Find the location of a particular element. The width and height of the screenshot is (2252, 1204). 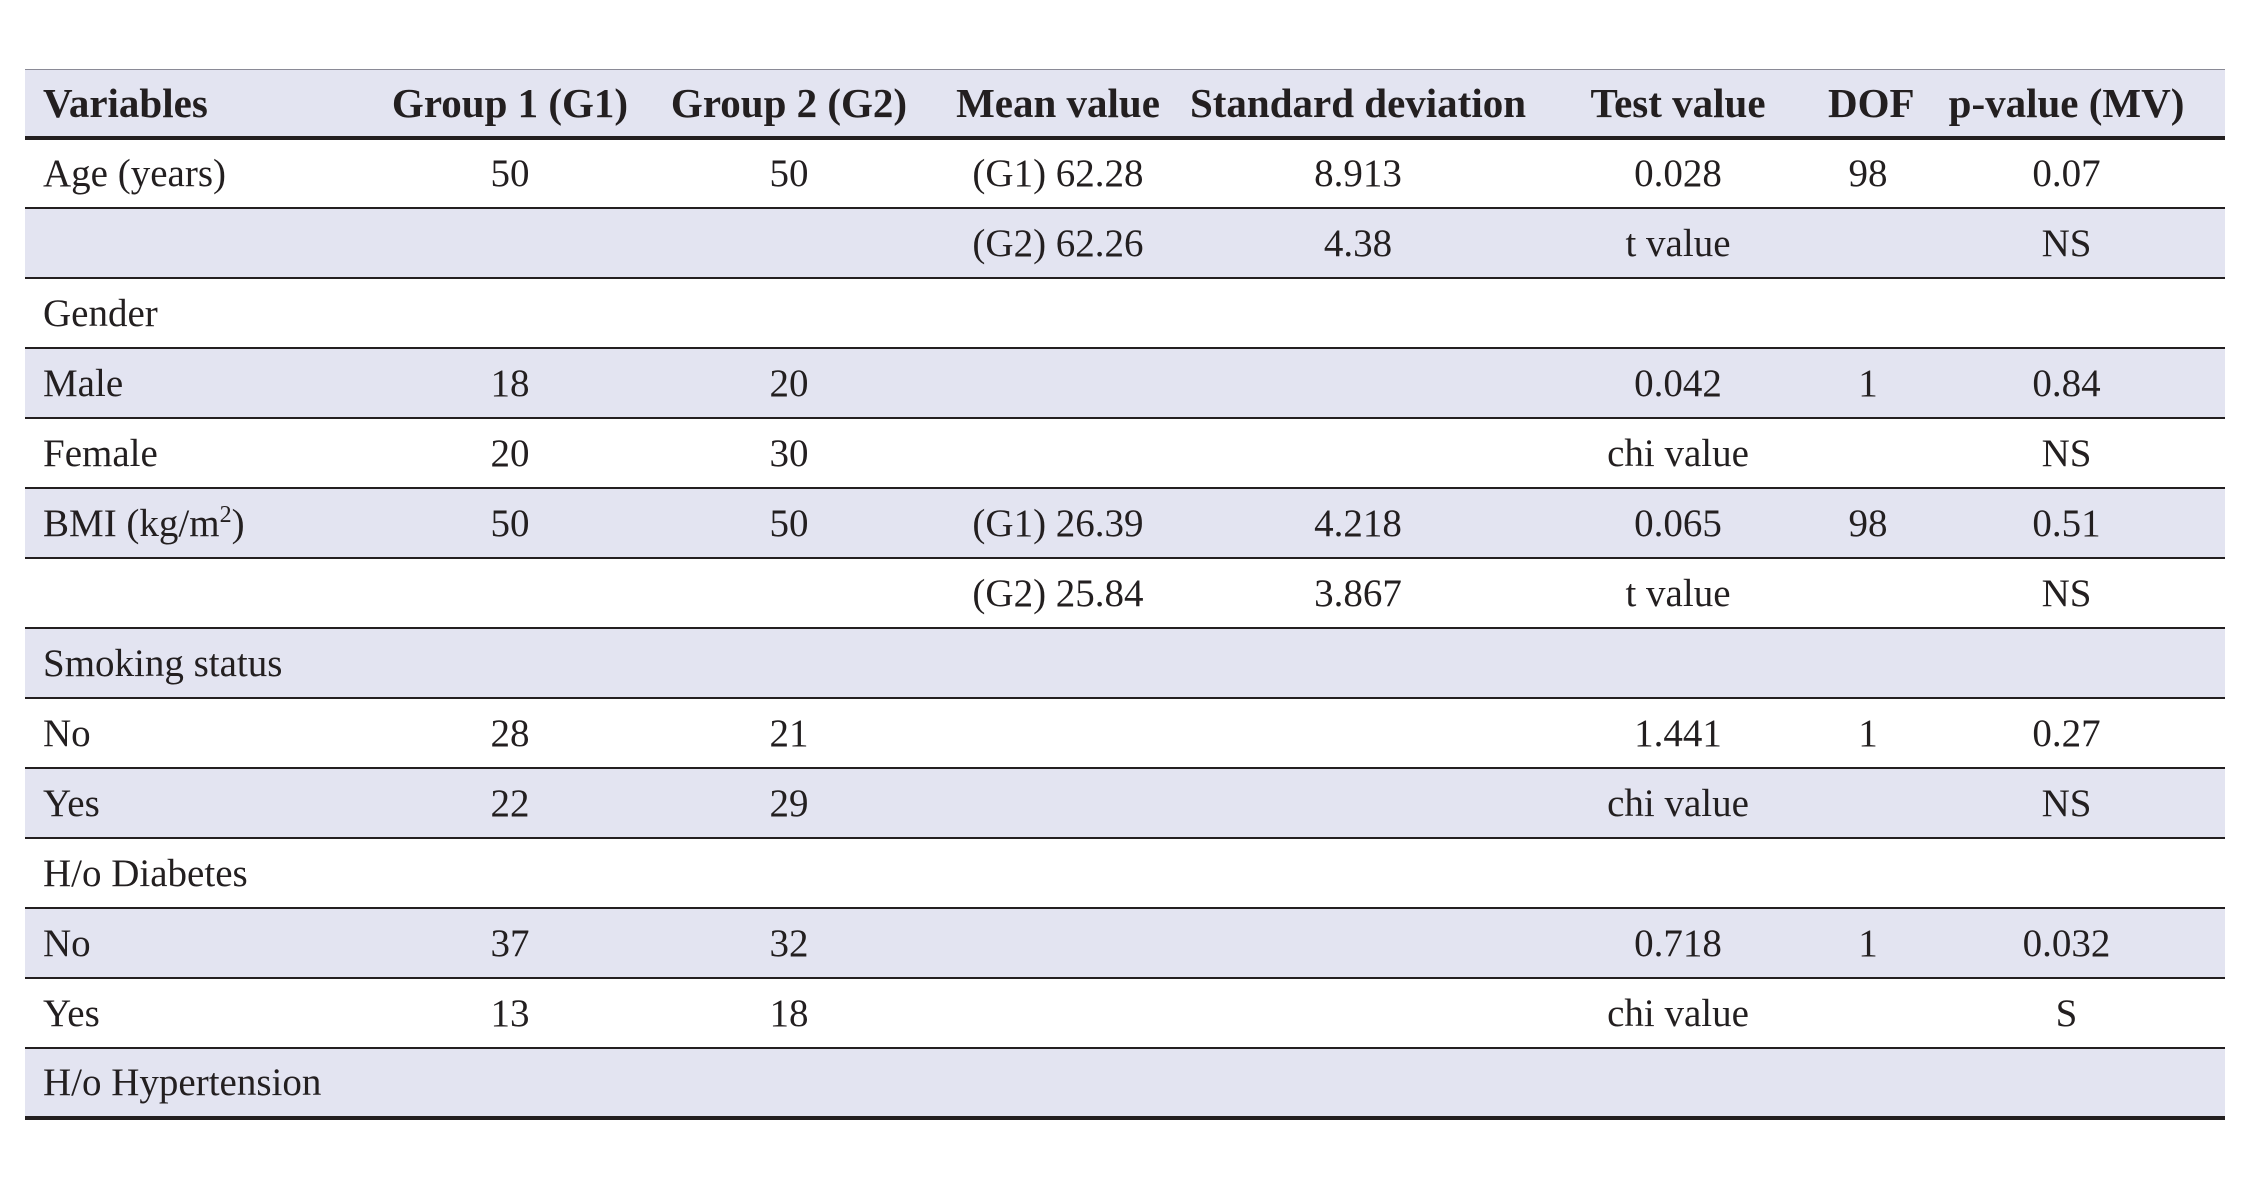

table-row: H/o Hypertension is located at coordinates (1125, 1083).